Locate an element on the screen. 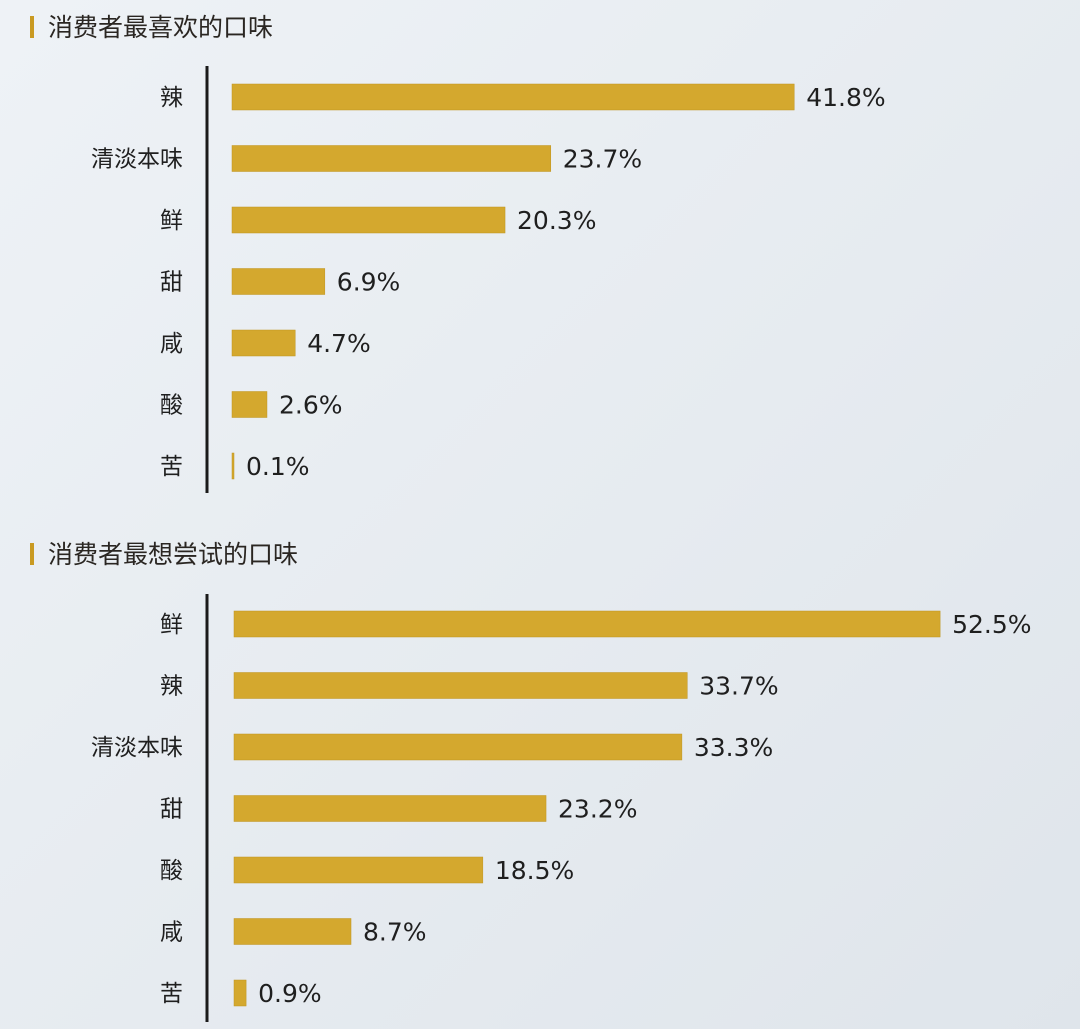 This screenshot has width=1080, height=1029. chart-title-favorite: 消费者最喜欢的口味 is located at coordinates (151, 28).